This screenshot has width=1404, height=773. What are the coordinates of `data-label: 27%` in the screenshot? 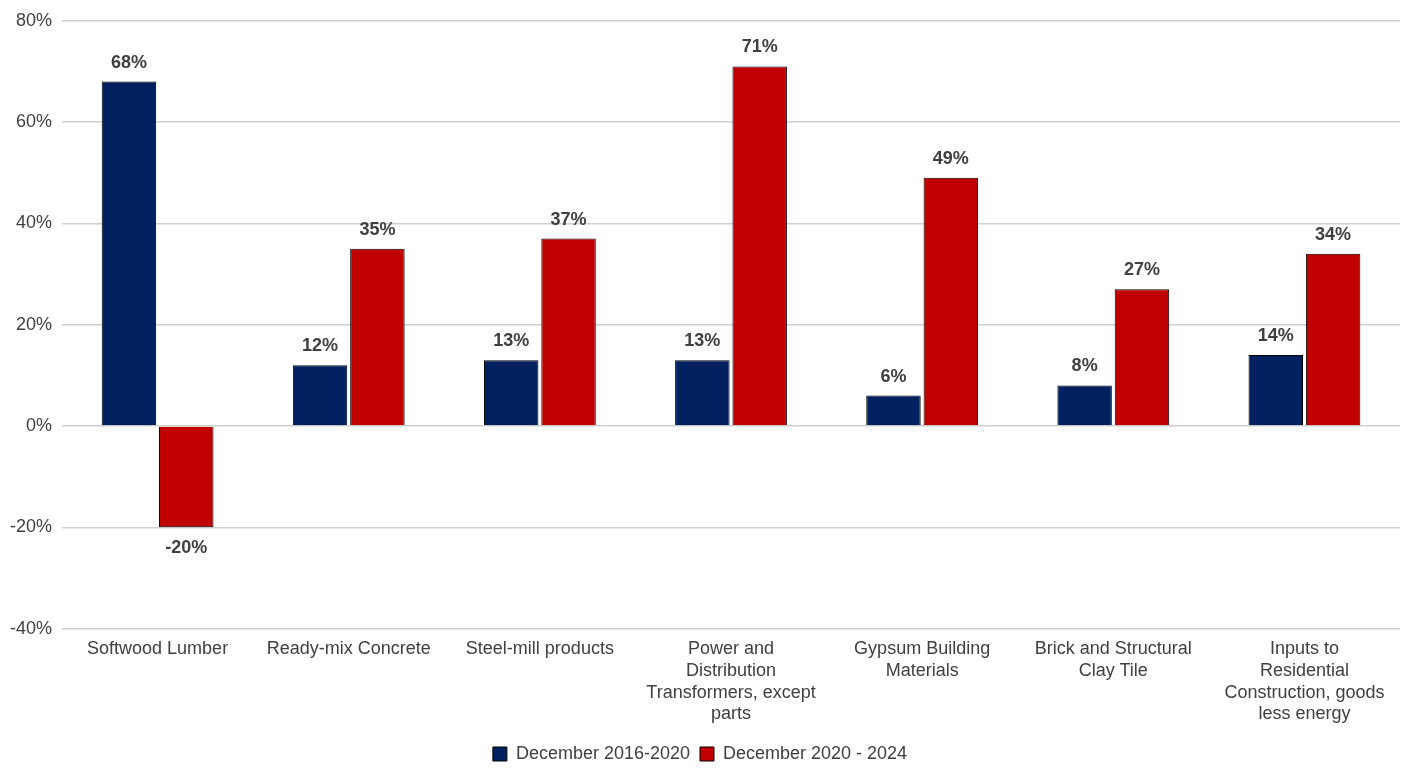 It's located at (1141, 269).